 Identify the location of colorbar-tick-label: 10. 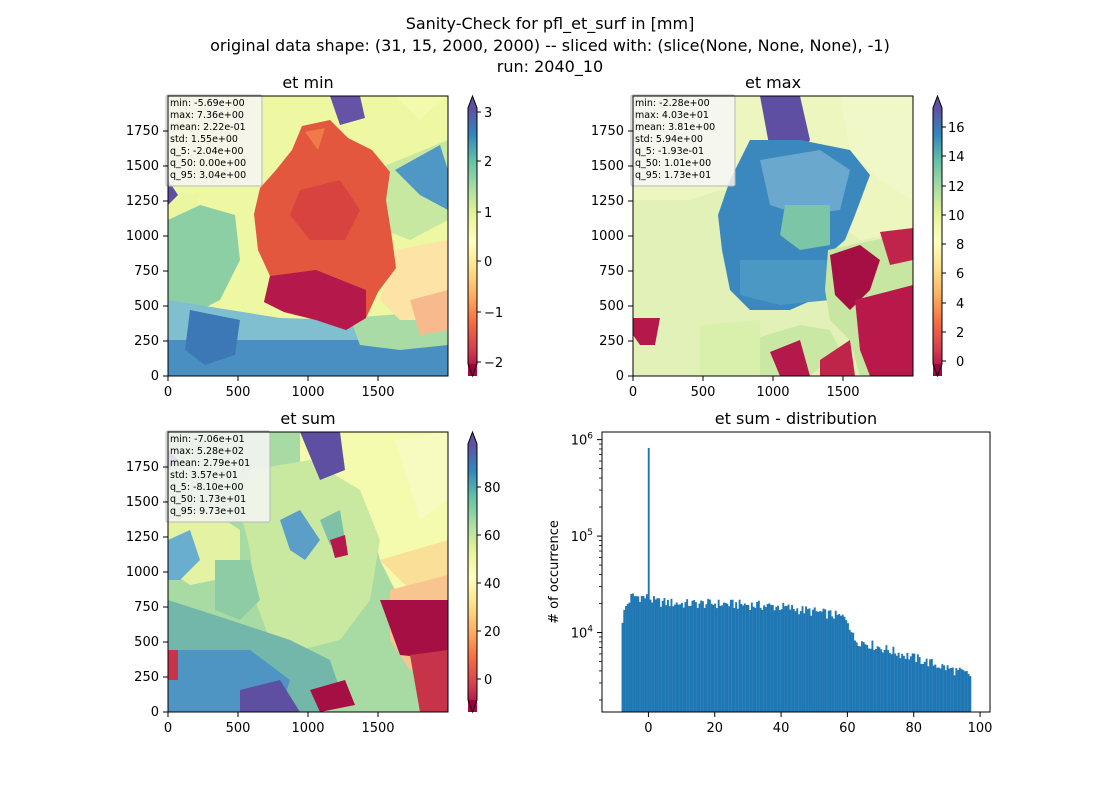
(956, 216).